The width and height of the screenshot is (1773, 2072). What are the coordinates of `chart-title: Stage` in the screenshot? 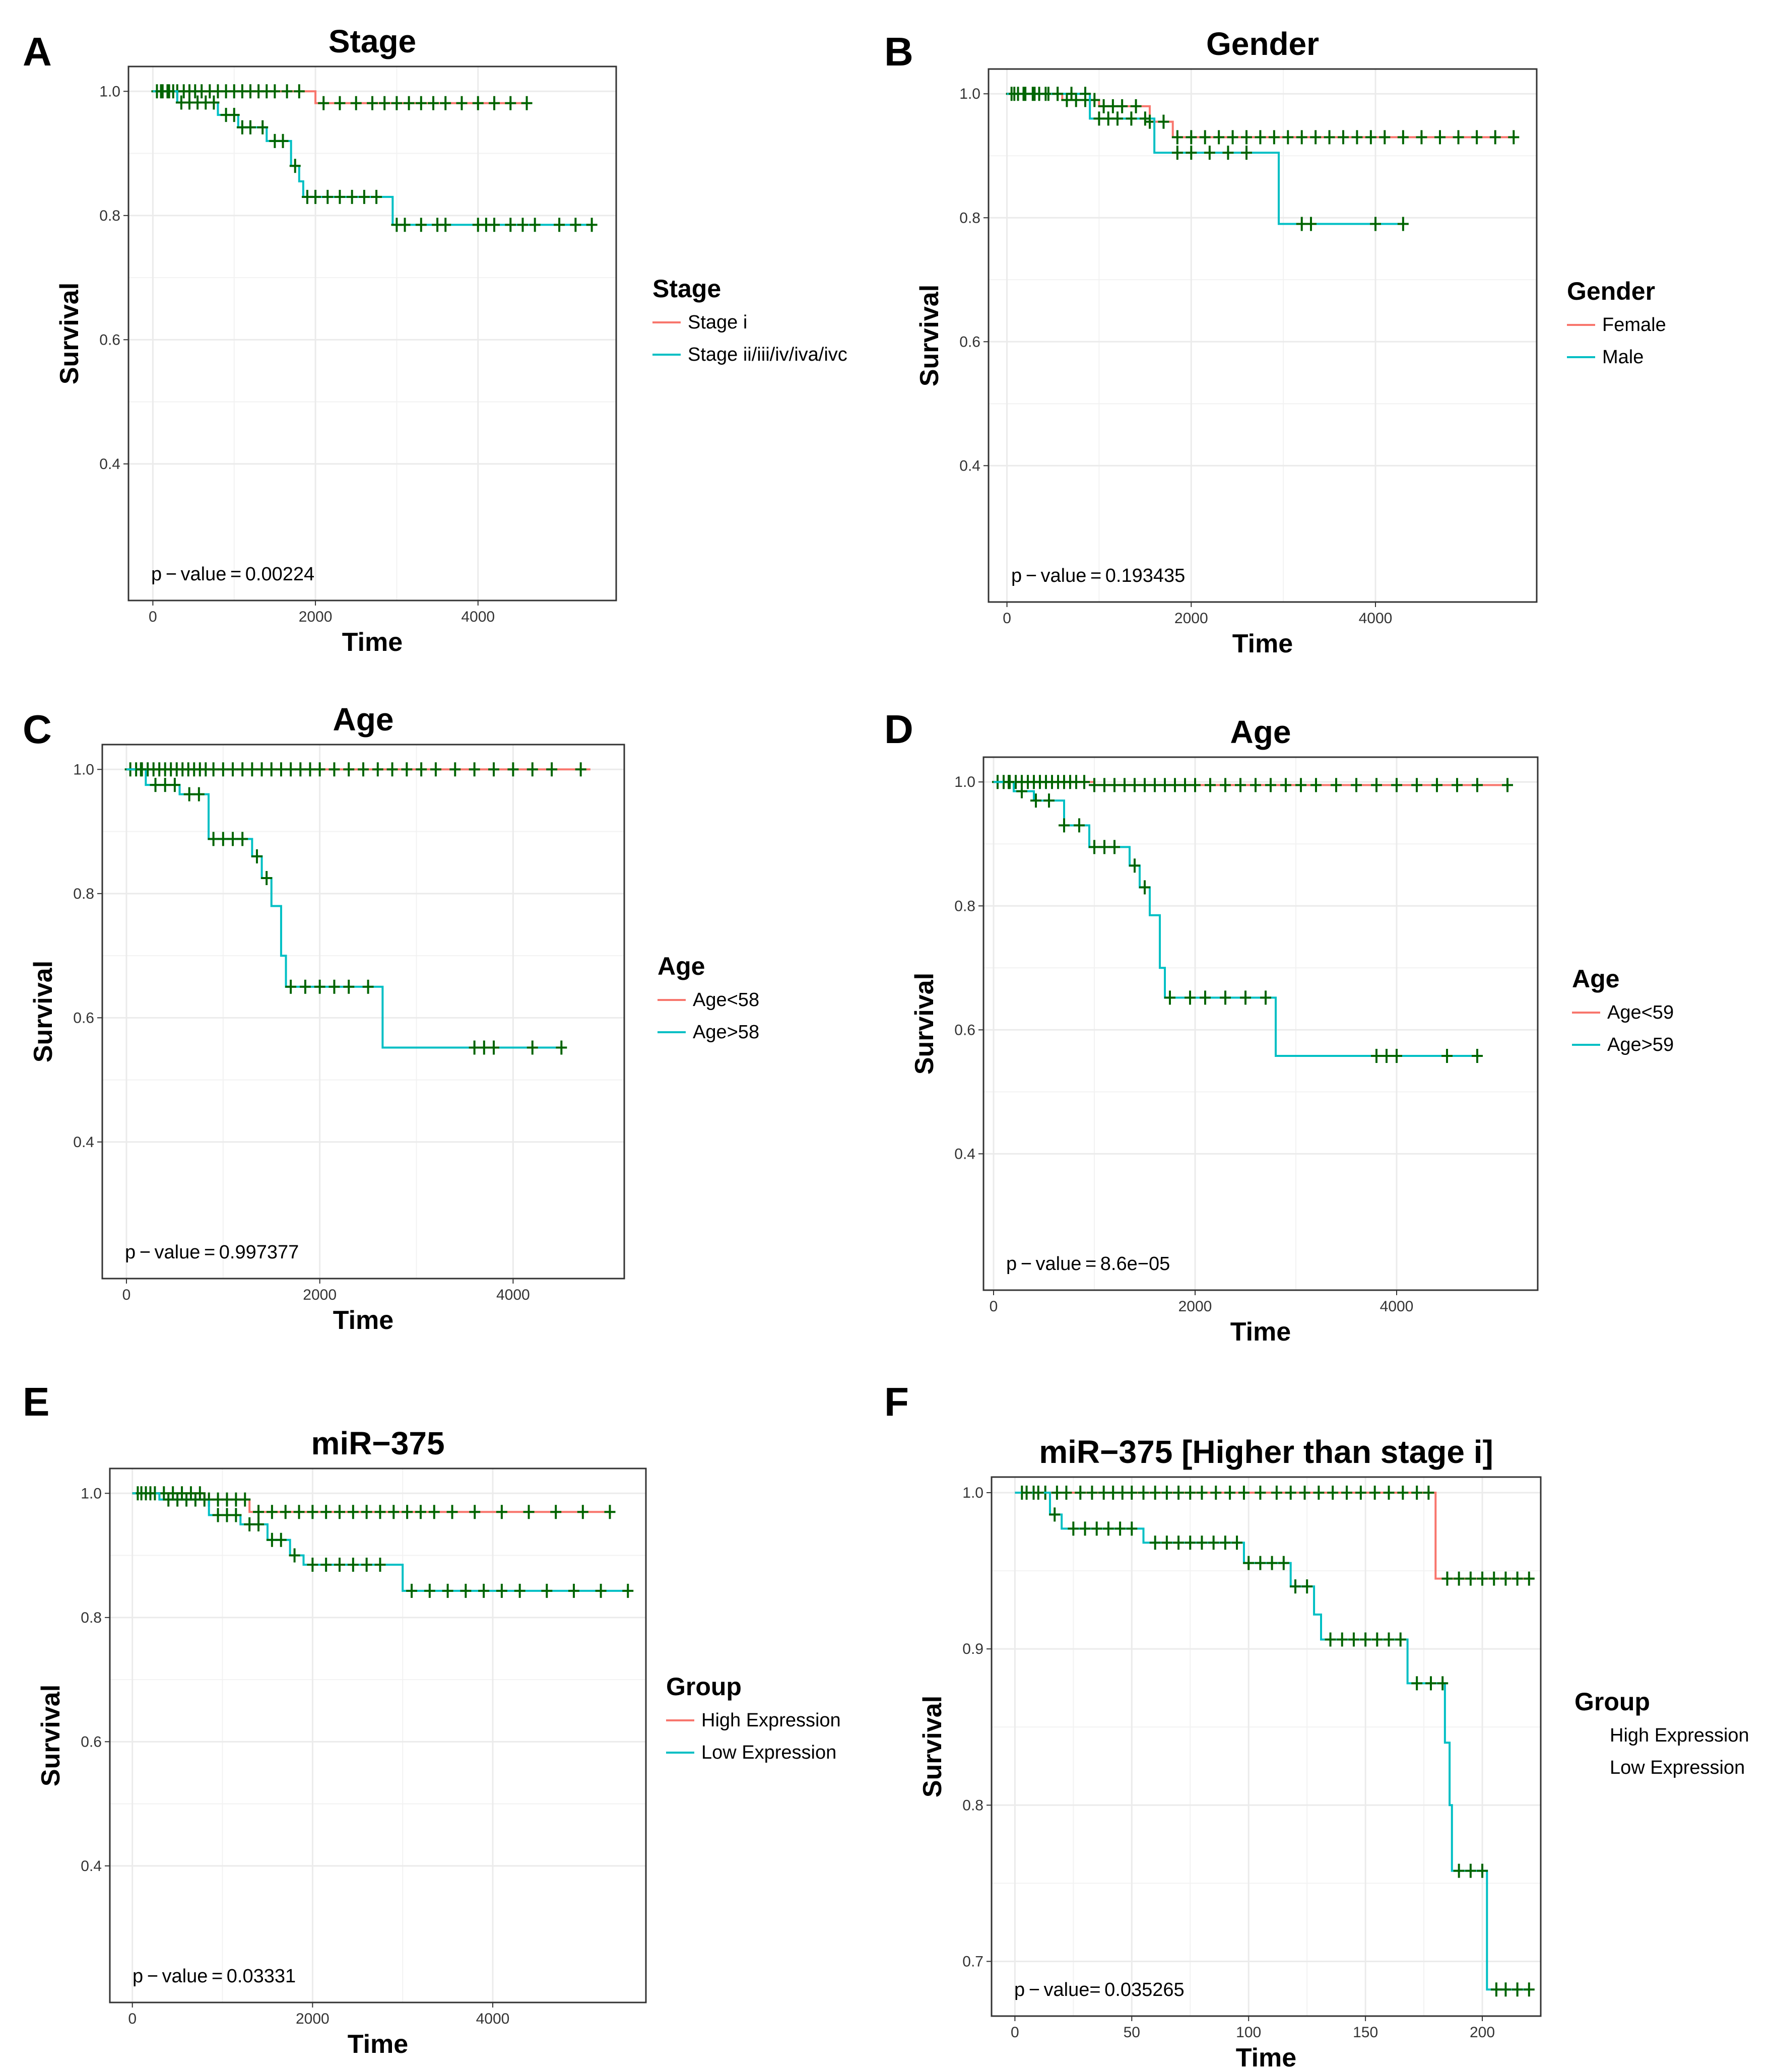 It's located at (373, 41).